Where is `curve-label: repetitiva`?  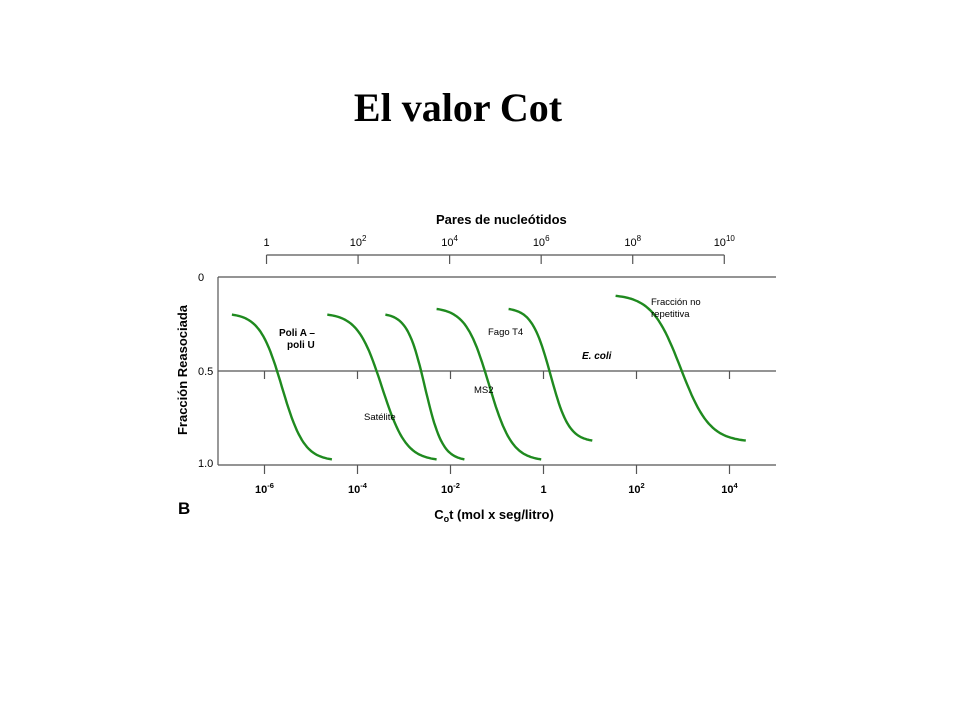
curve-label: repetitiva is located at coordinates (670, 314).